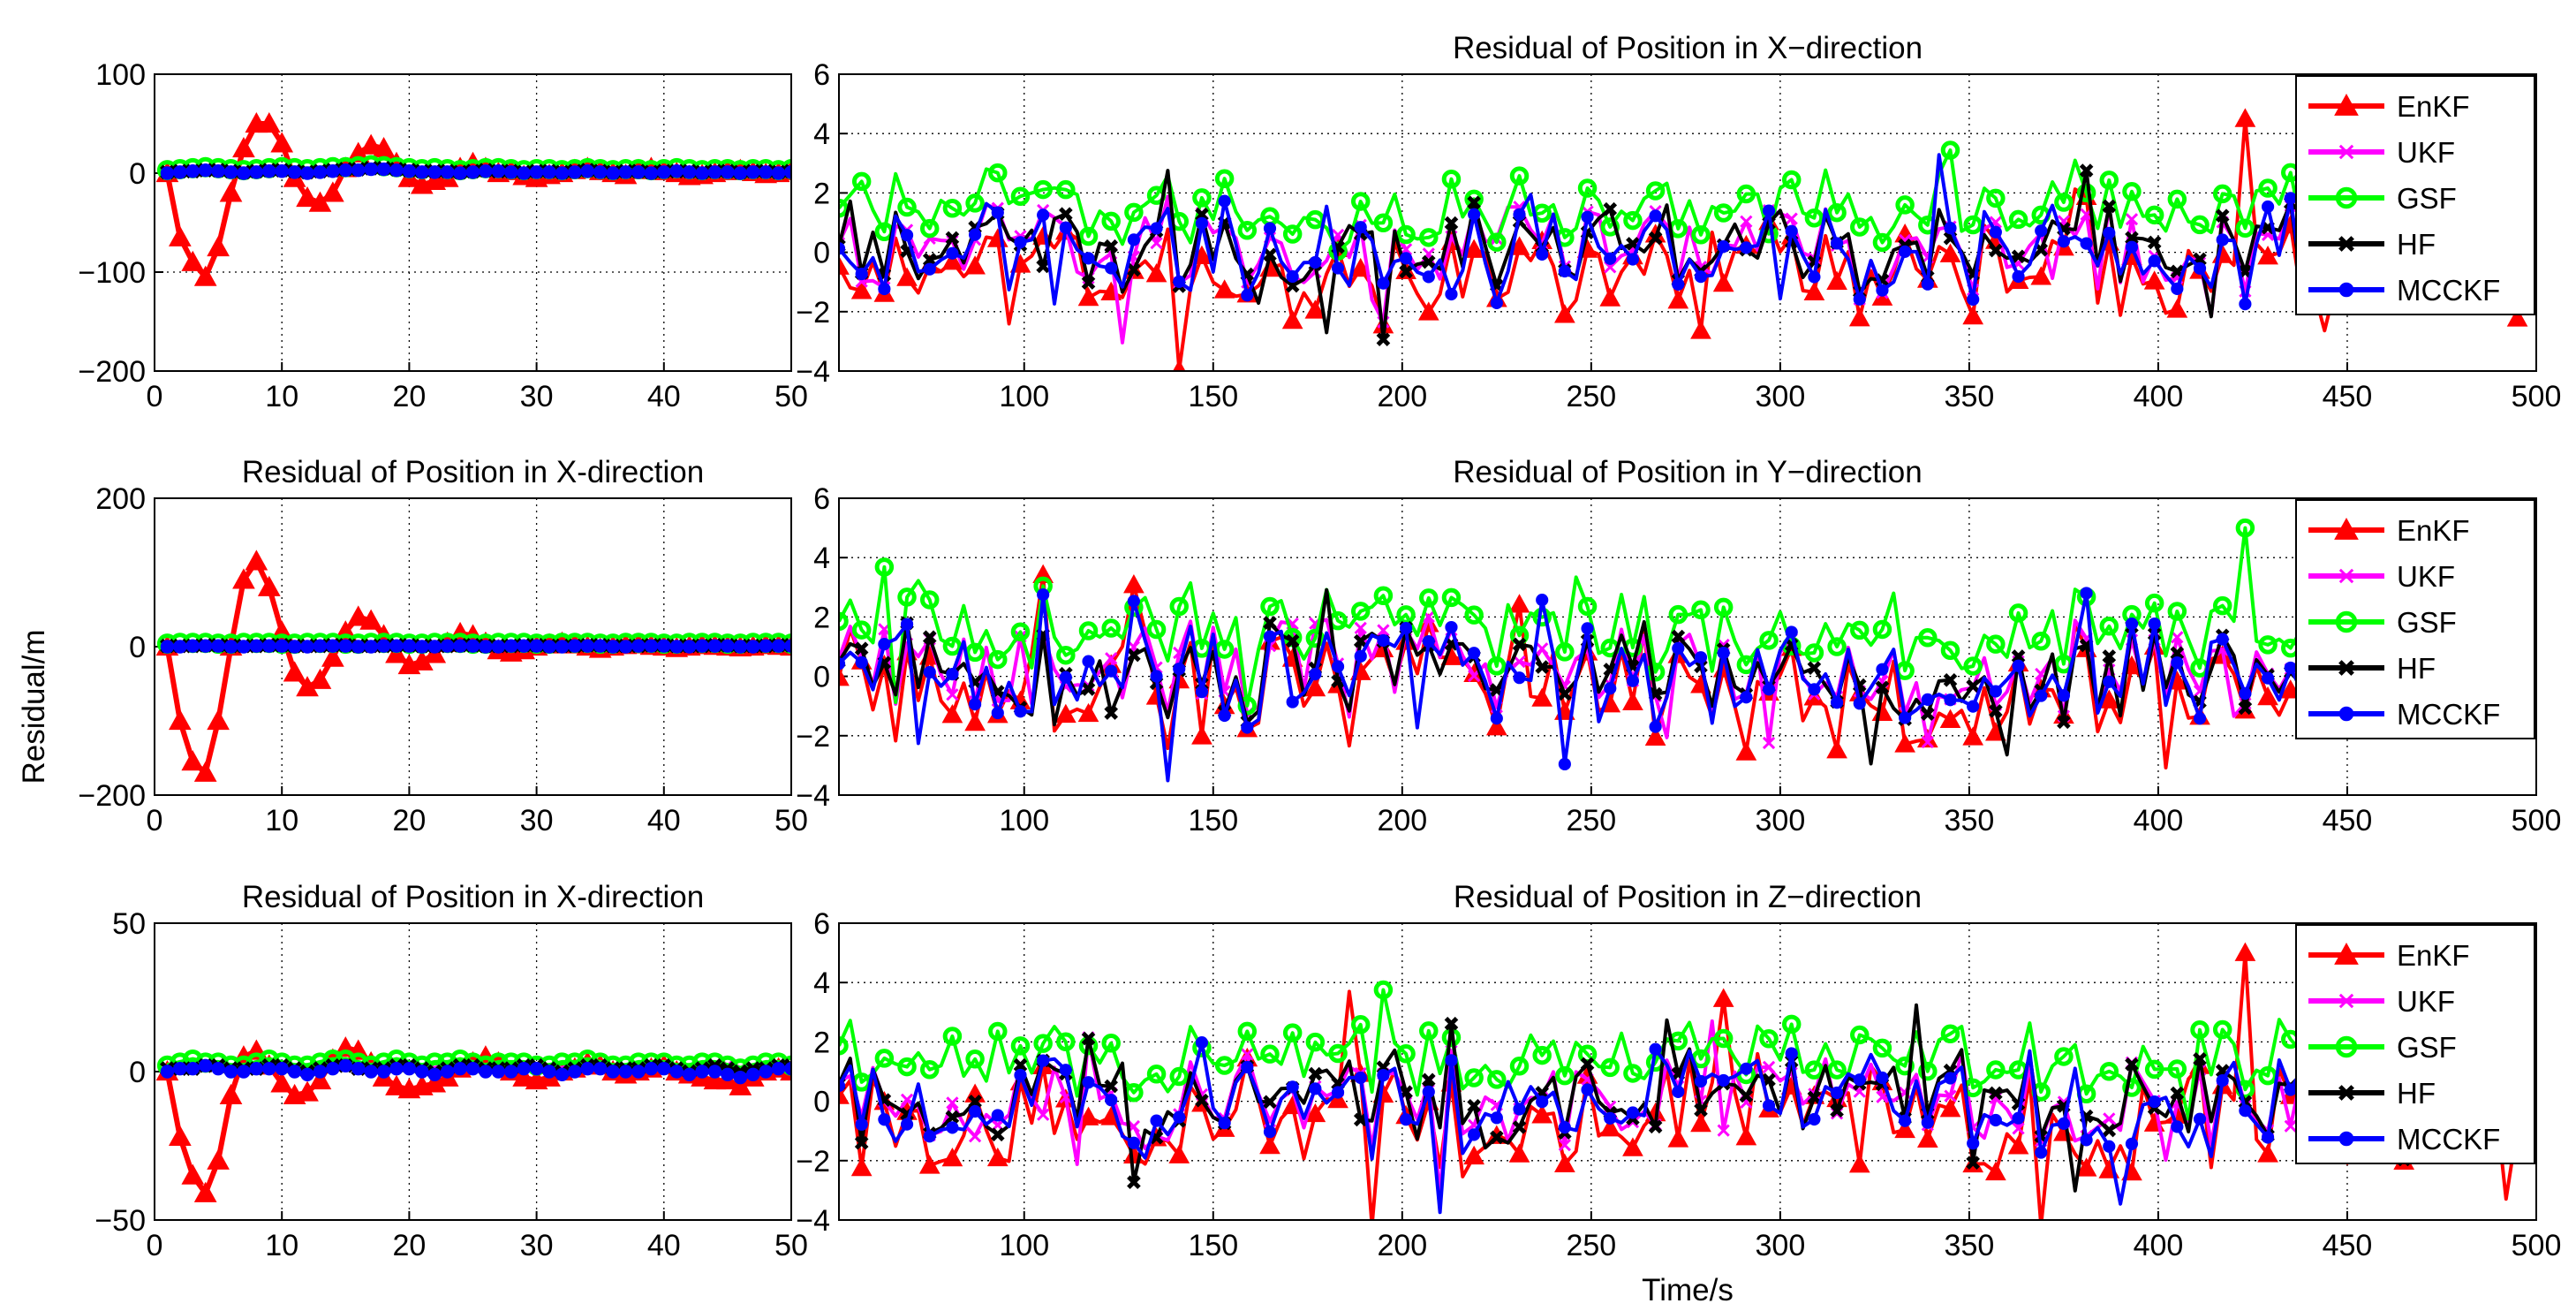 Image resolution: width=2576 pixels, height=1311 pixels. What do you see at coordinates (475, 1071) in the screenshot?
I see `series-mcckf` at bounding box center [475, 1071].